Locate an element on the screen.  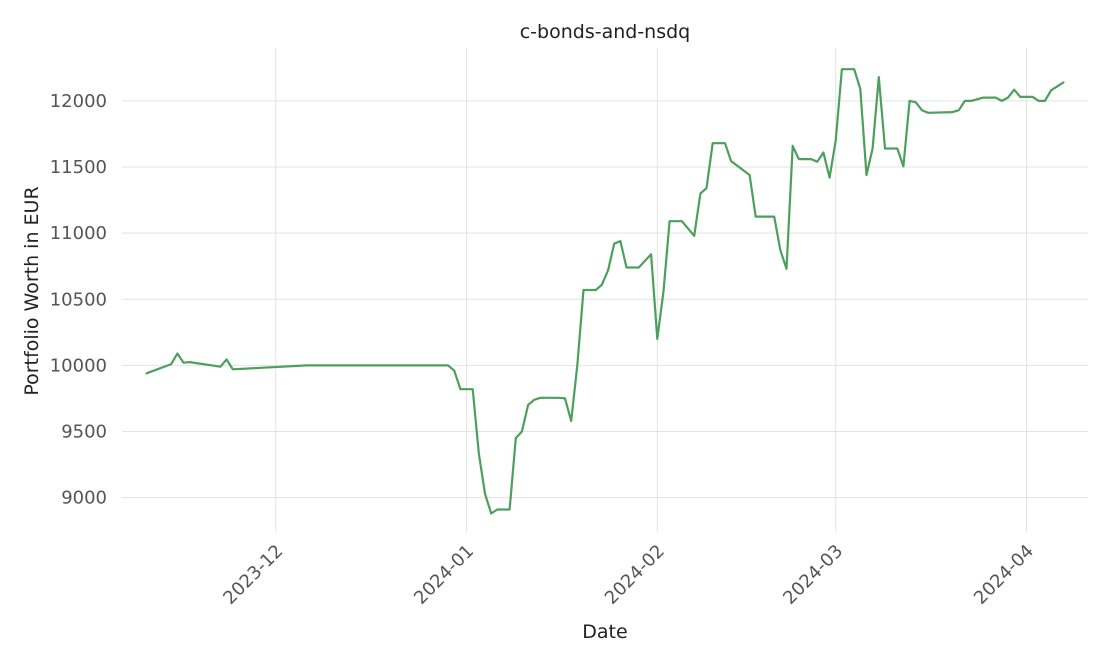
chart-title: c-bonds-and-nsdq is located at coordinates (605, 32).